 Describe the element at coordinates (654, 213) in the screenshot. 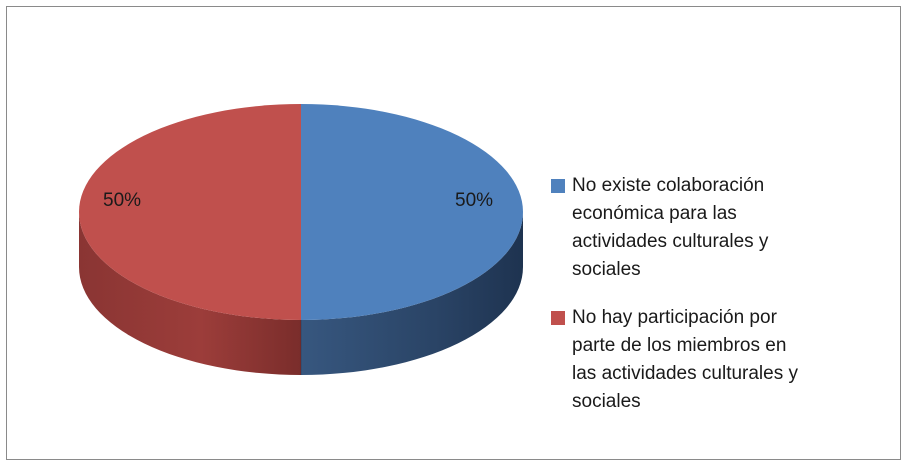

I see `legend-label-line: económica para las` at that location.